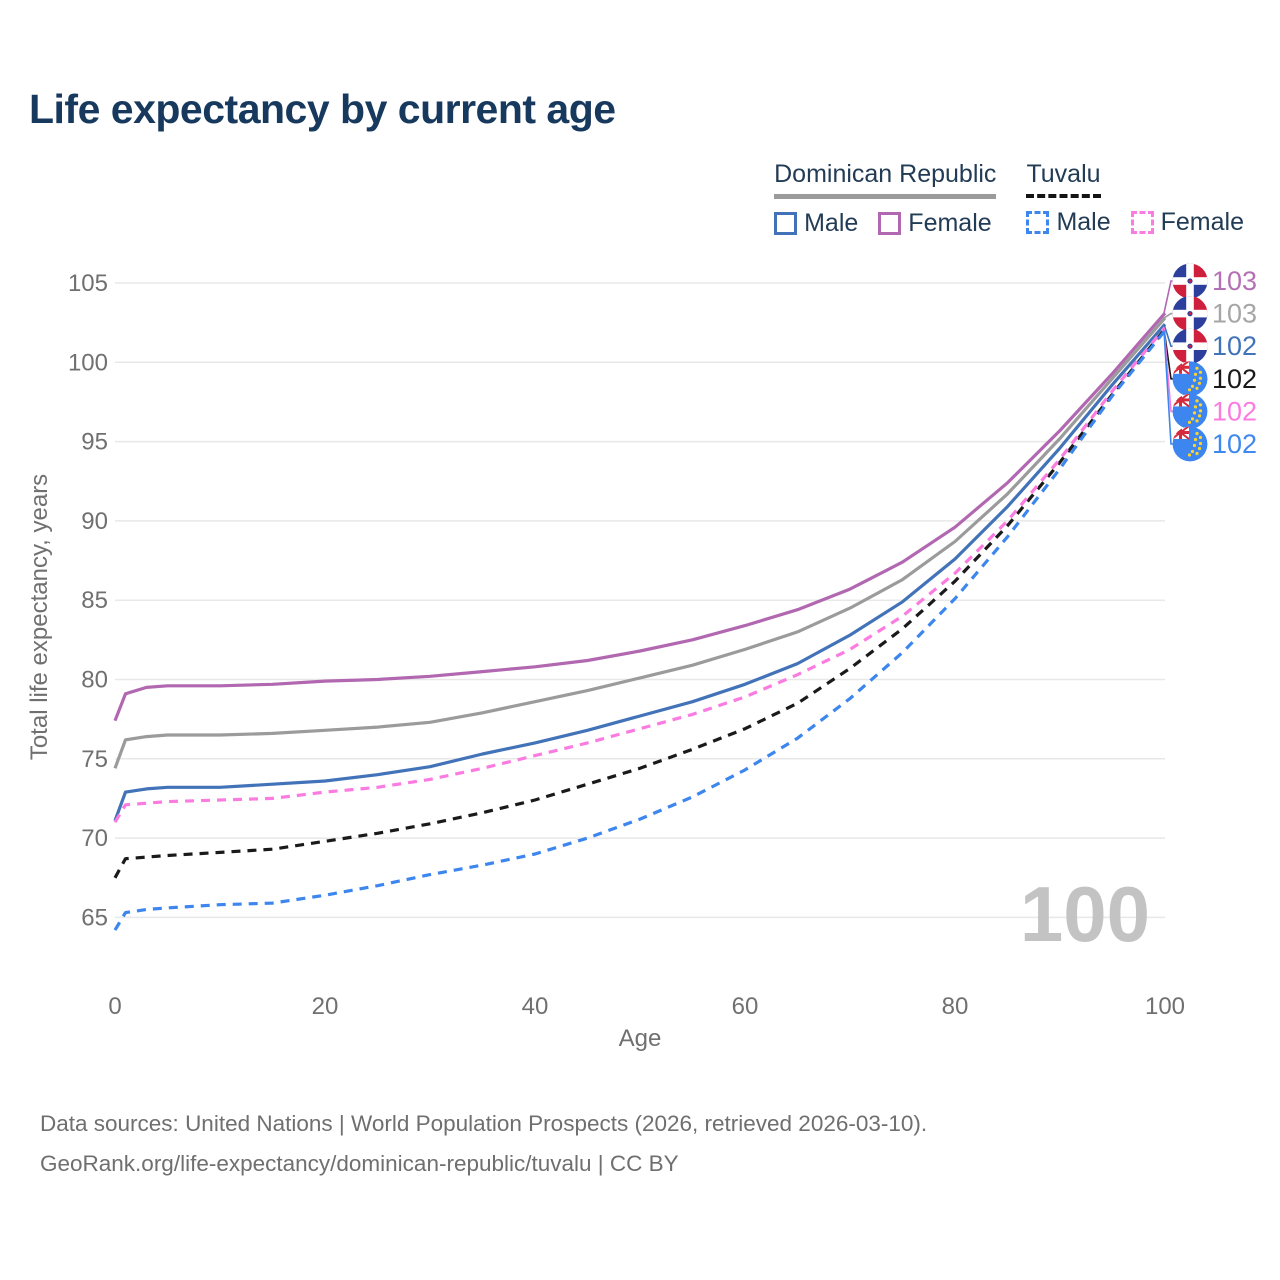 The height and width of the screenshot is (1280, 1280). I want to click on legend-item-tv-male: Male, so click(1068, 222).